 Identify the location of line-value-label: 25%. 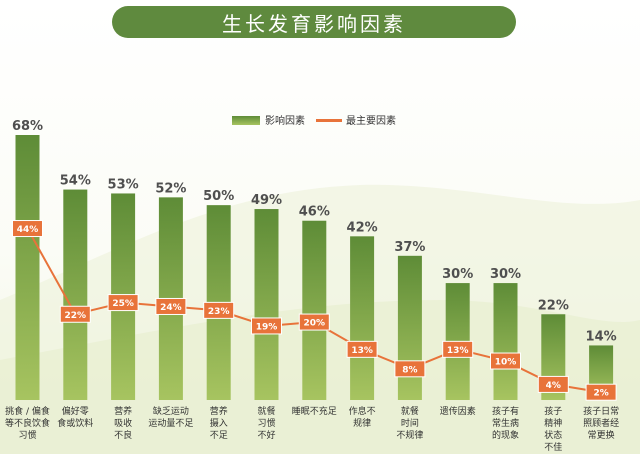
(123, 304).